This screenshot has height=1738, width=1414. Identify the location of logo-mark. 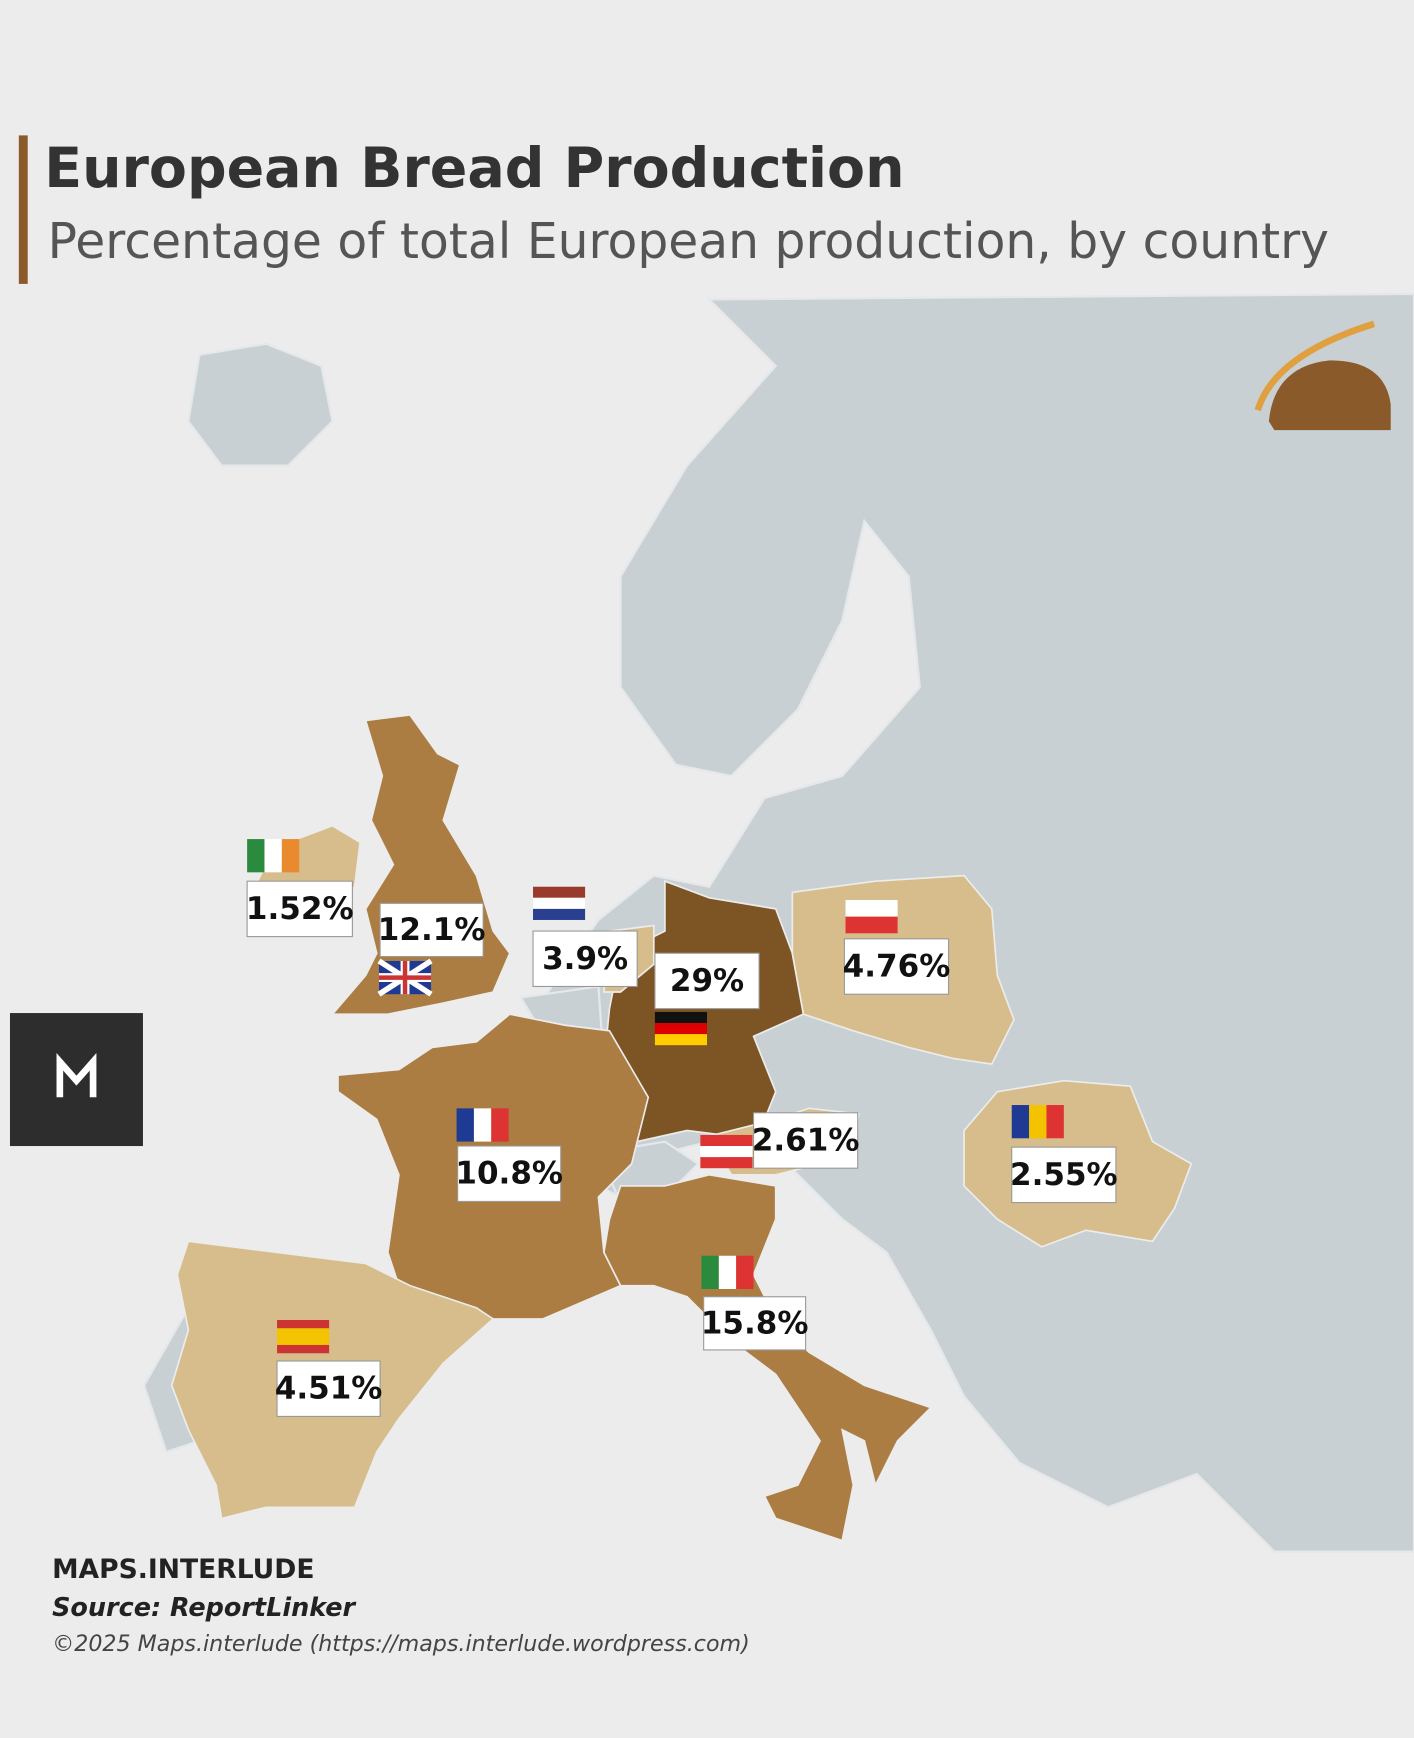
(76, 1075).